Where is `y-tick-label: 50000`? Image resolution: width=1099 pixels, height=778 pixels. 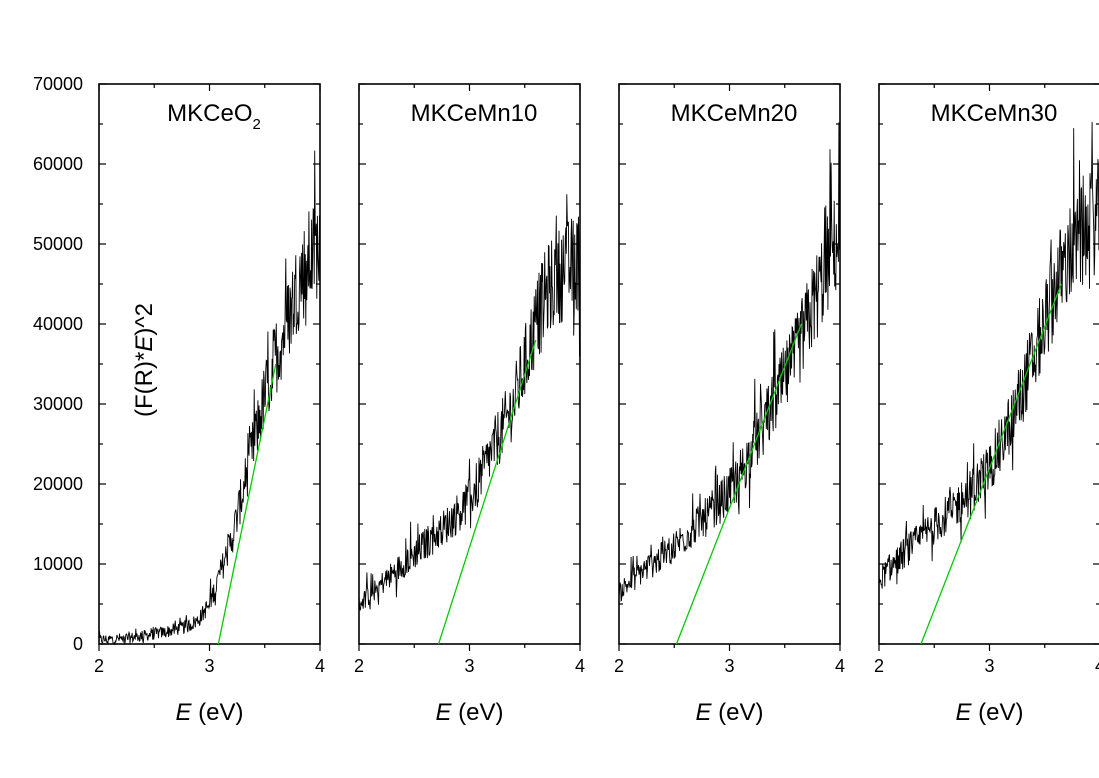
y-tick-label: 50000 is located at coordinates (58, 244).